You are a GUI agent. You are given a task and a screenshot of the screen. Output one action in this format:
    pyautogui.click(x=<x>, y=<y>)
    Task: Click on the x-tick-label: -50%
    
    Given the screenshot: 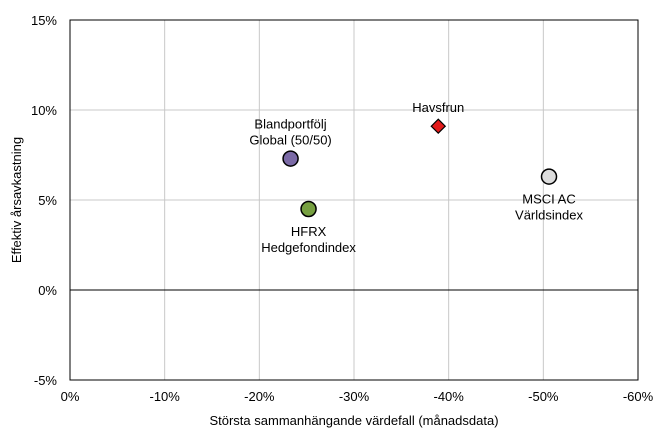 What is the action you would take?
    pyautogui.click(x=543, y=396)
    